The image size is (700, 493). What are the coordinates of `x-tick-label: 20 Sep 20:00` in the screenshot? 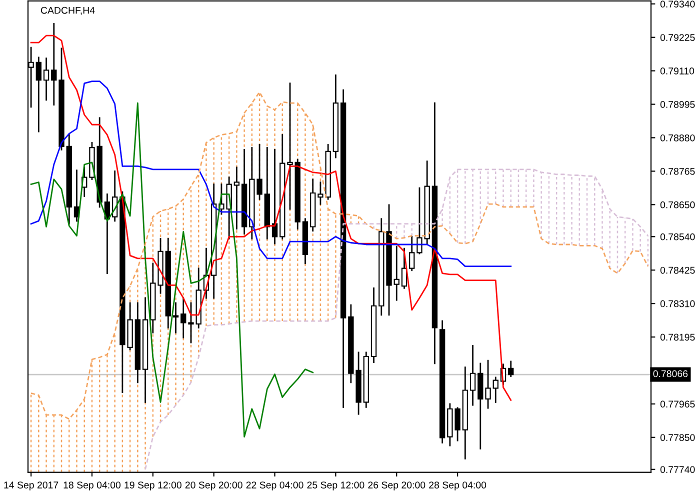 It's located at (213, 486).